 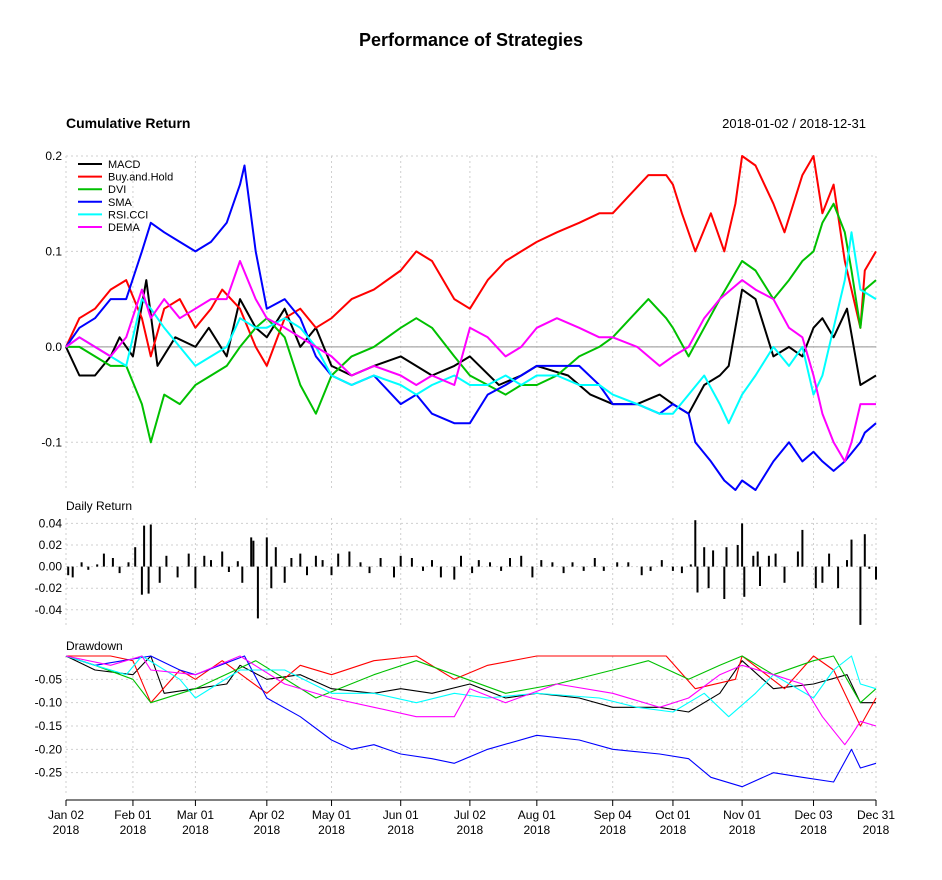 I want to click on x-tick-label: Nov 01, so click(x=742, y=815).